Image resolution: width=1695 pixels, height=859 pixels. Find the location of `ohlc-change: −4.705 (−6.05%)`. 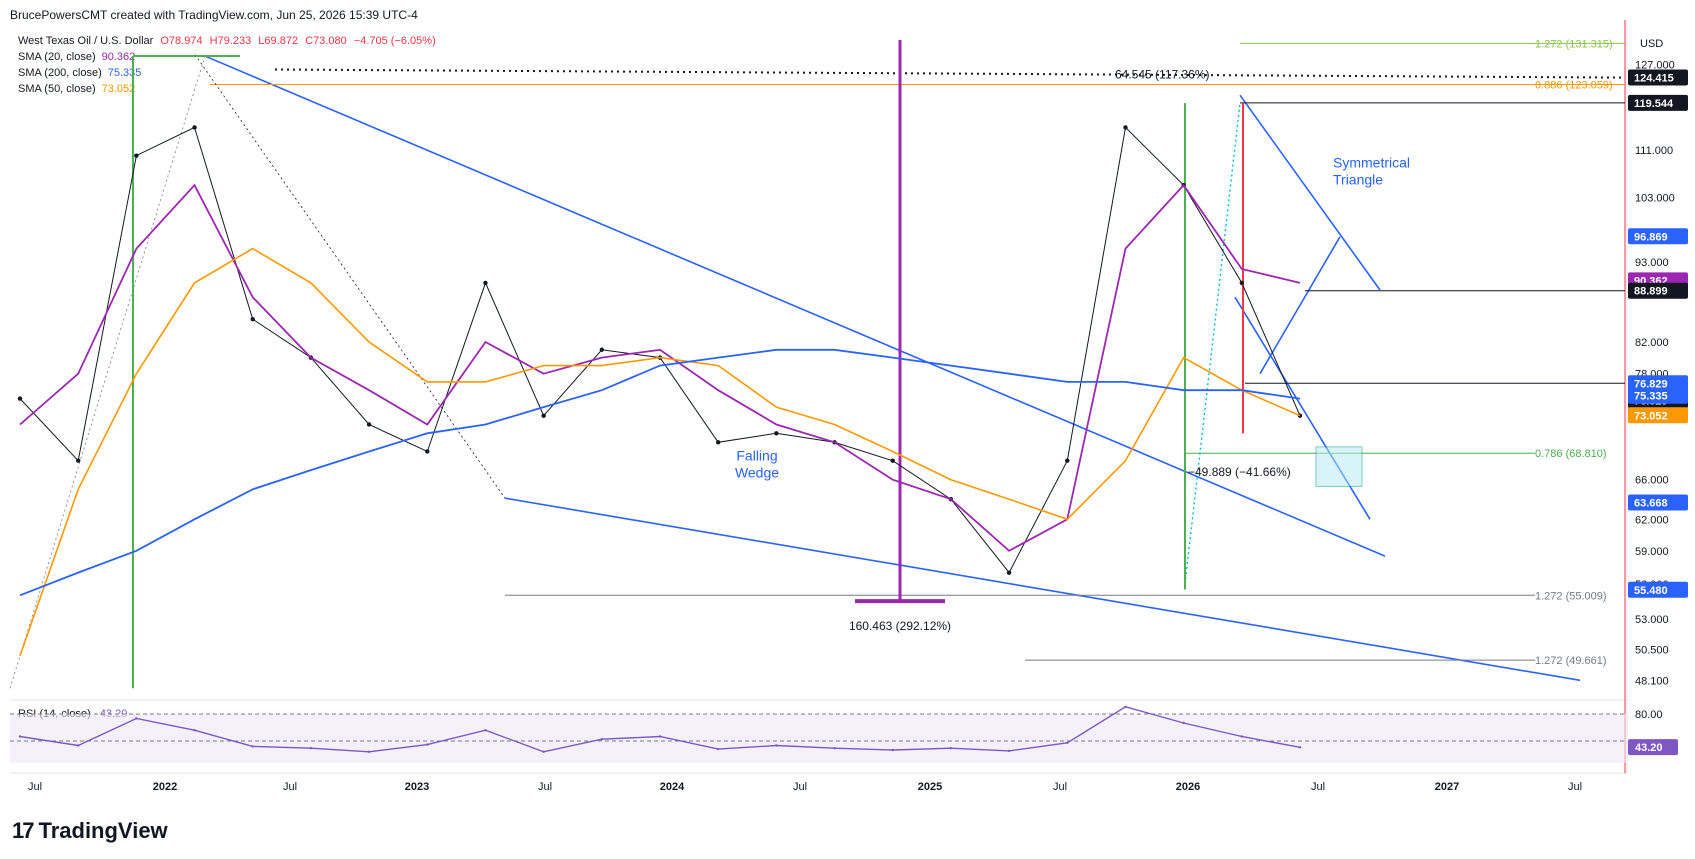

ohlc-change: −4.705 (−6.05%) is located at coordinates (394, 41).